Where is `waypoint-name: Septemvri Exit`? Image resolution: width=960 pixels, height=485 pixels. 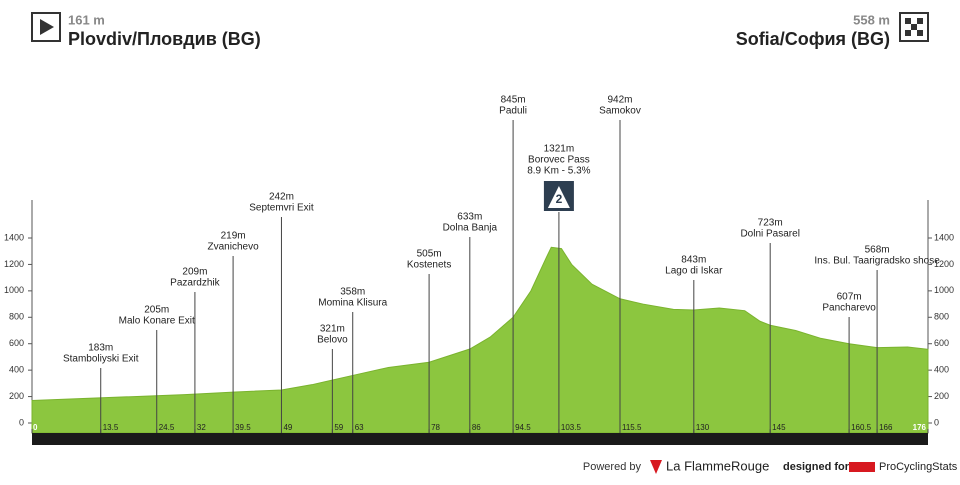
waypoint-name: Septemvri Exit is located at coordinates (281, 208).